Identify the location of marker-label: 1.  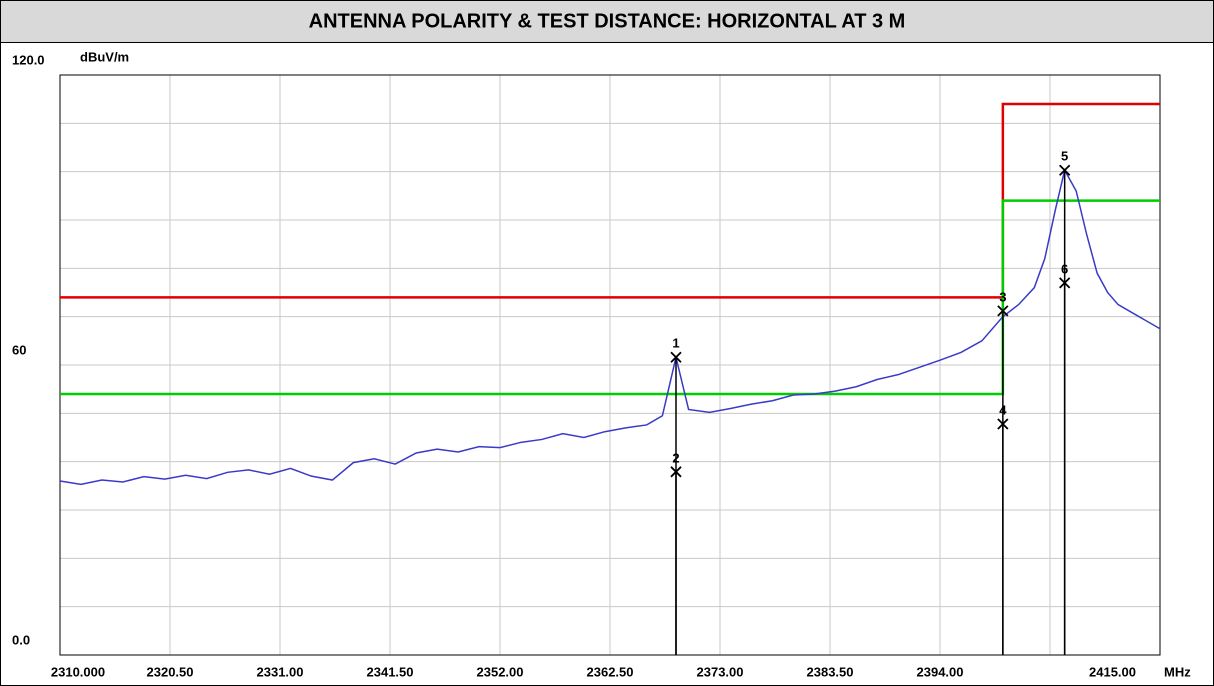
(675, 343).